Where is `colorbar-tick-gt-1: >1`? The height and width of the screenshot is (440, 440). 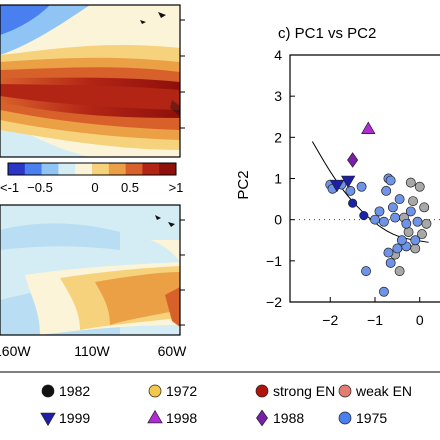 colorbar-tick-gt-1: >1 is located at coordinates (176, 187).